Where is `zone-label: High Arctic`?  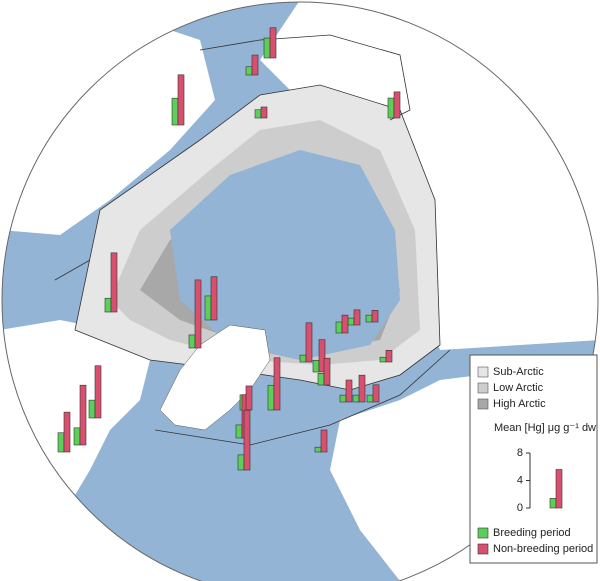
zone-label: High Arctic is located at coordinates (519, 404).